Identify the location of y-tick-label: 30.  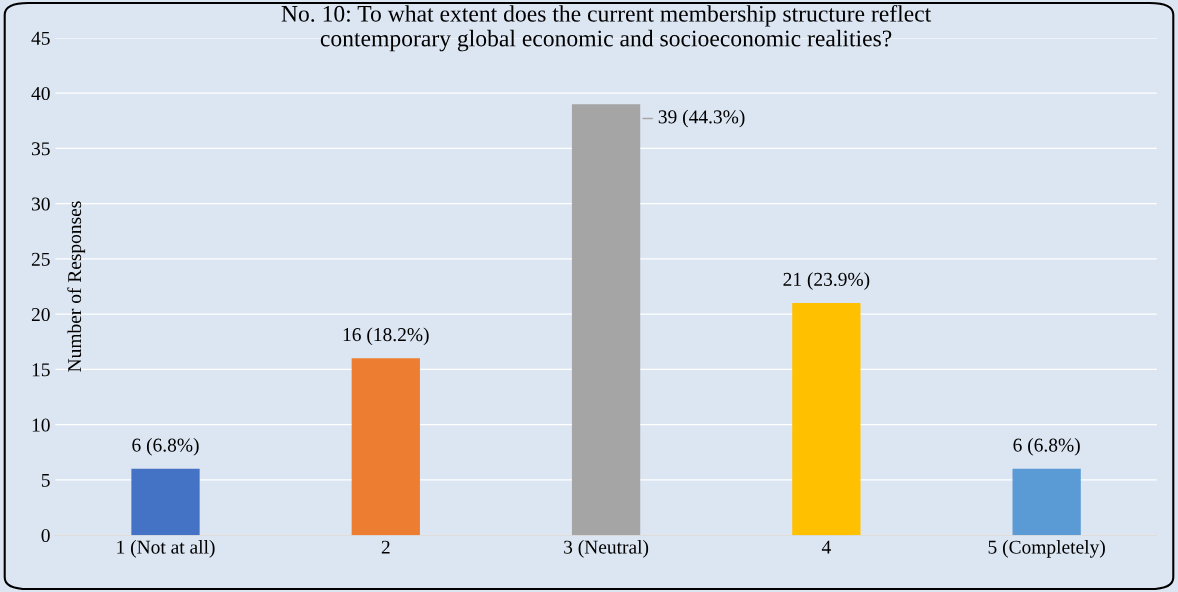
(40, 204).